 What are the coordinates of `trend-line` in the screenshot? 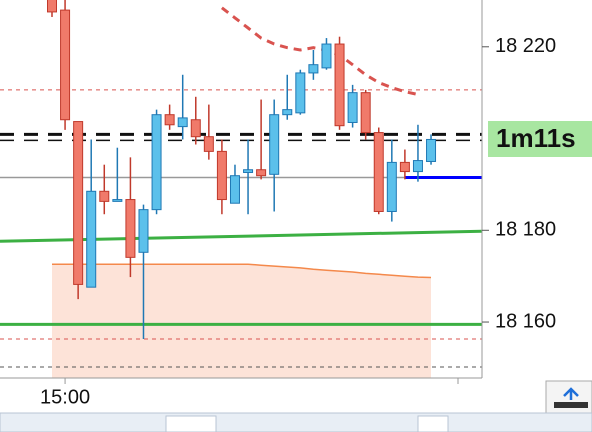 It's located at (241, 236).